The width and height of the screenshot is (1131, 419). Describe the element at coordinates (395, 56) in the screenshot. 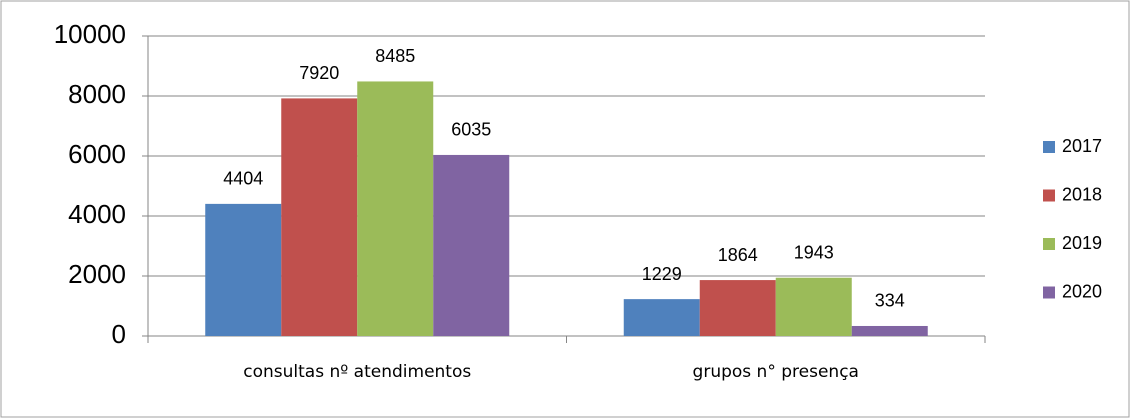

I see `data-label: 8485` at that location.